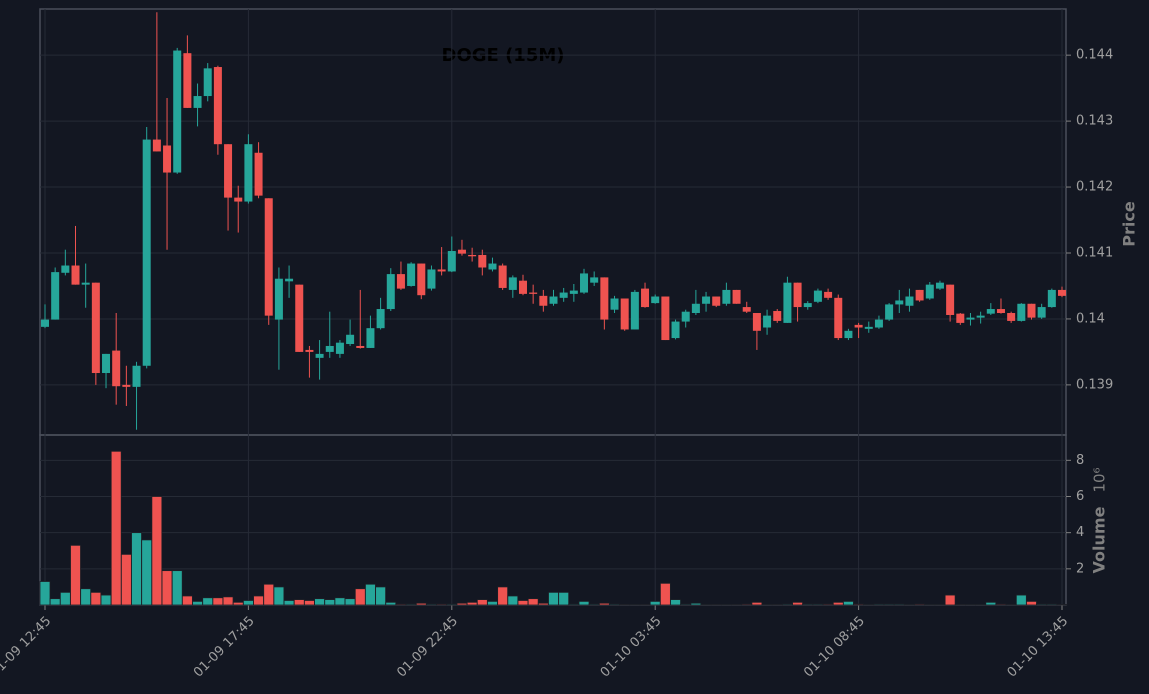 The width and height of the screenshot is (1149, 694). I want to click on y-tick-label: 0.144, so click(1094, 55).